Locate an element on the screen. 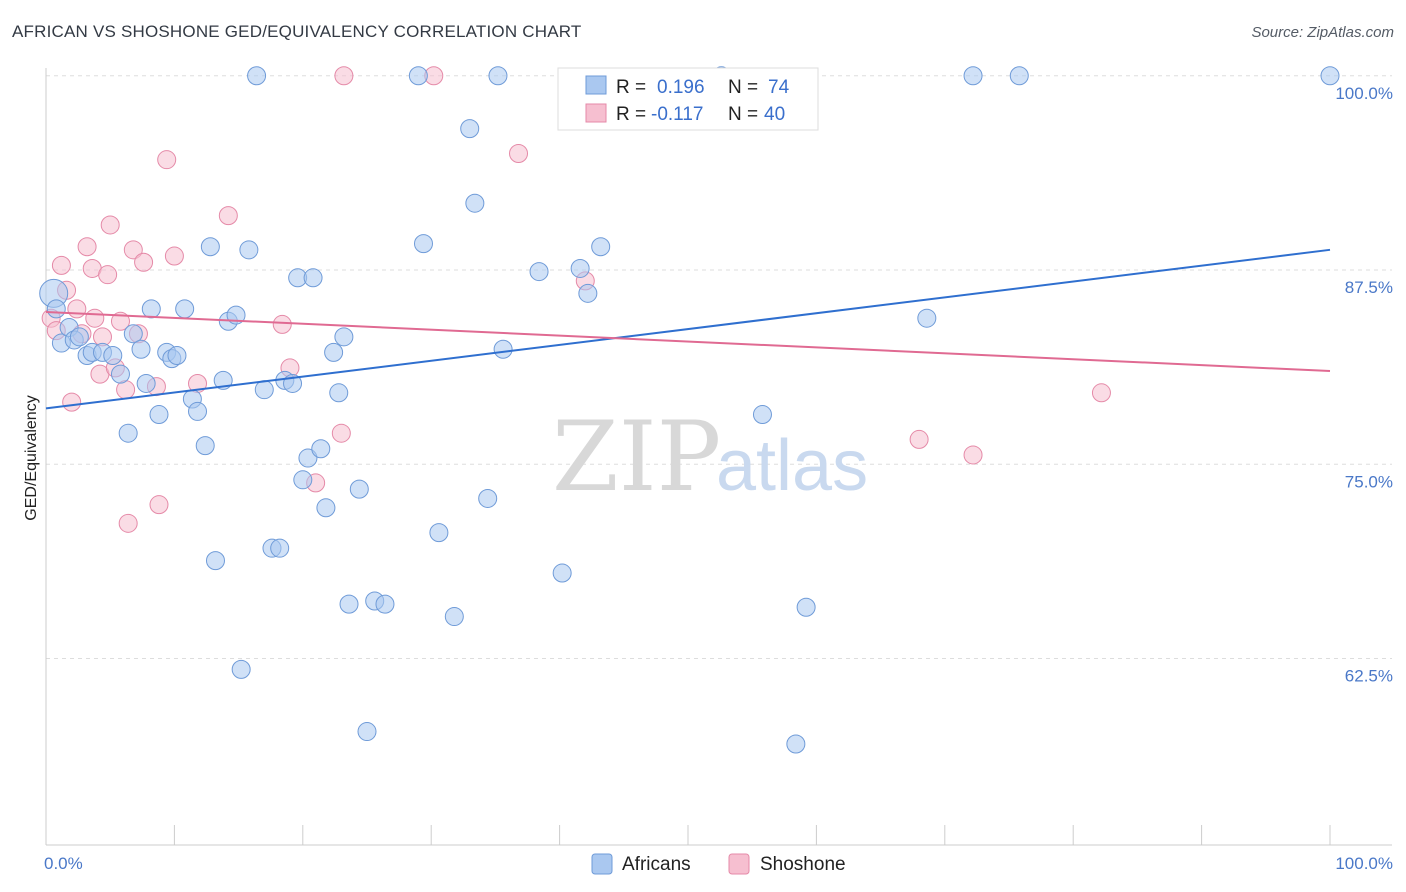 This screenshot has height=892, width=1406. legend-n-label-shoshone: N = is located at coordinates (743, 114).